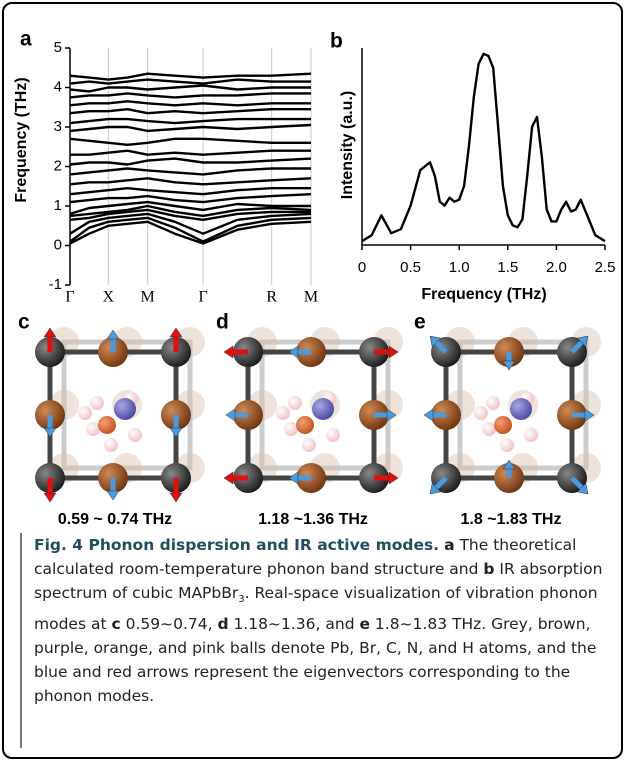 This screenshot has height=765, width=629. What do you see at coordinates (26, 39) in the screenshot?
I see `panel-label: a` at bounding box center [26, 39].